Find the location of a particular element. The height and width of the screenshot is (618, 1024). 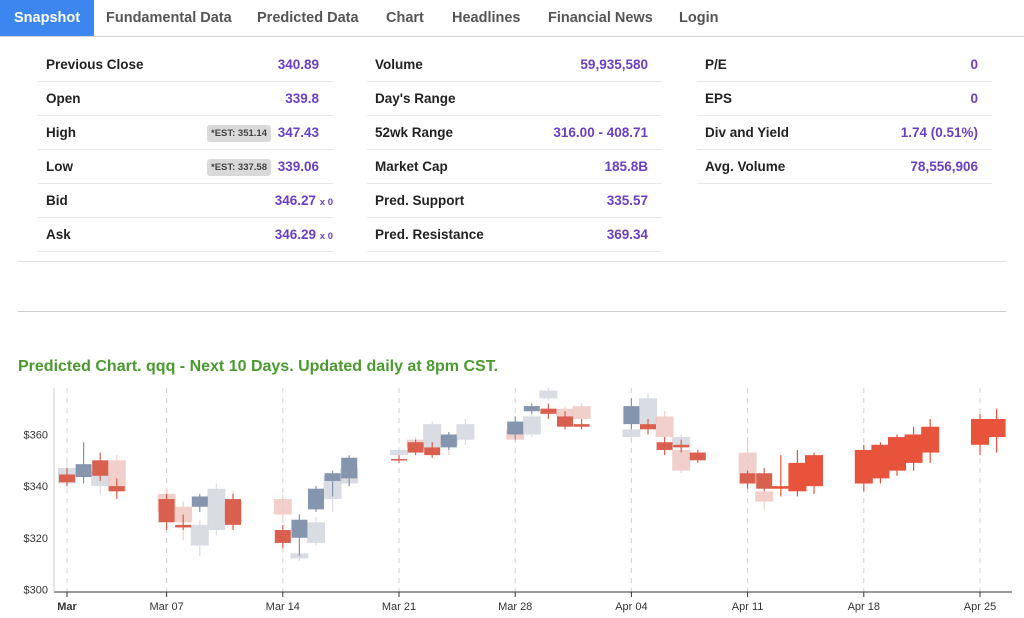

stat-days-range: Day's Range is located at coordinates (514, 99).